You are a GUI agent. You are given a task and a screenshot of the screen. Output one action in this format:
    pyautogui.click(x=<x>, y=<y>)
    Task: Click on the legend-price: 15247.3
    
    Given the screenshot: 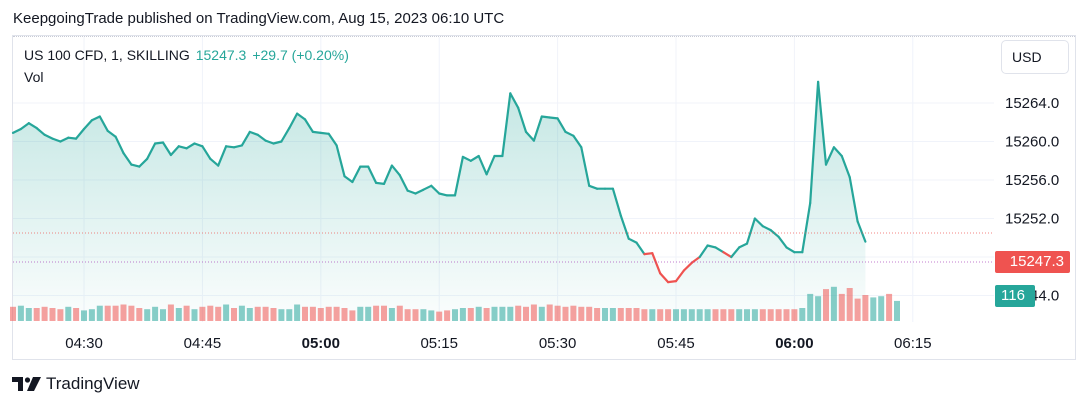 What is the action you would take?
    pyautogui.click(x=221, y=55)
    